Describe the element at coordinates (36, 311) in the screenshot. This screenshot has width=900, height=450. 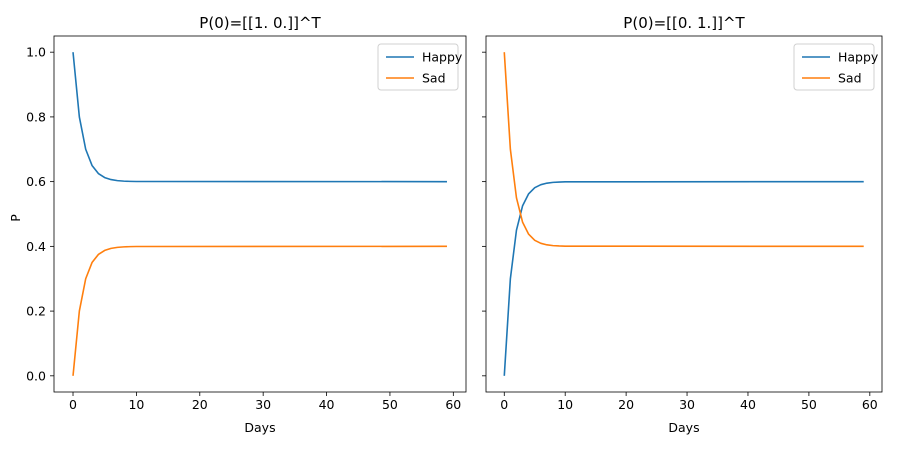
I see `y-tick-label: 0.2` at that location.